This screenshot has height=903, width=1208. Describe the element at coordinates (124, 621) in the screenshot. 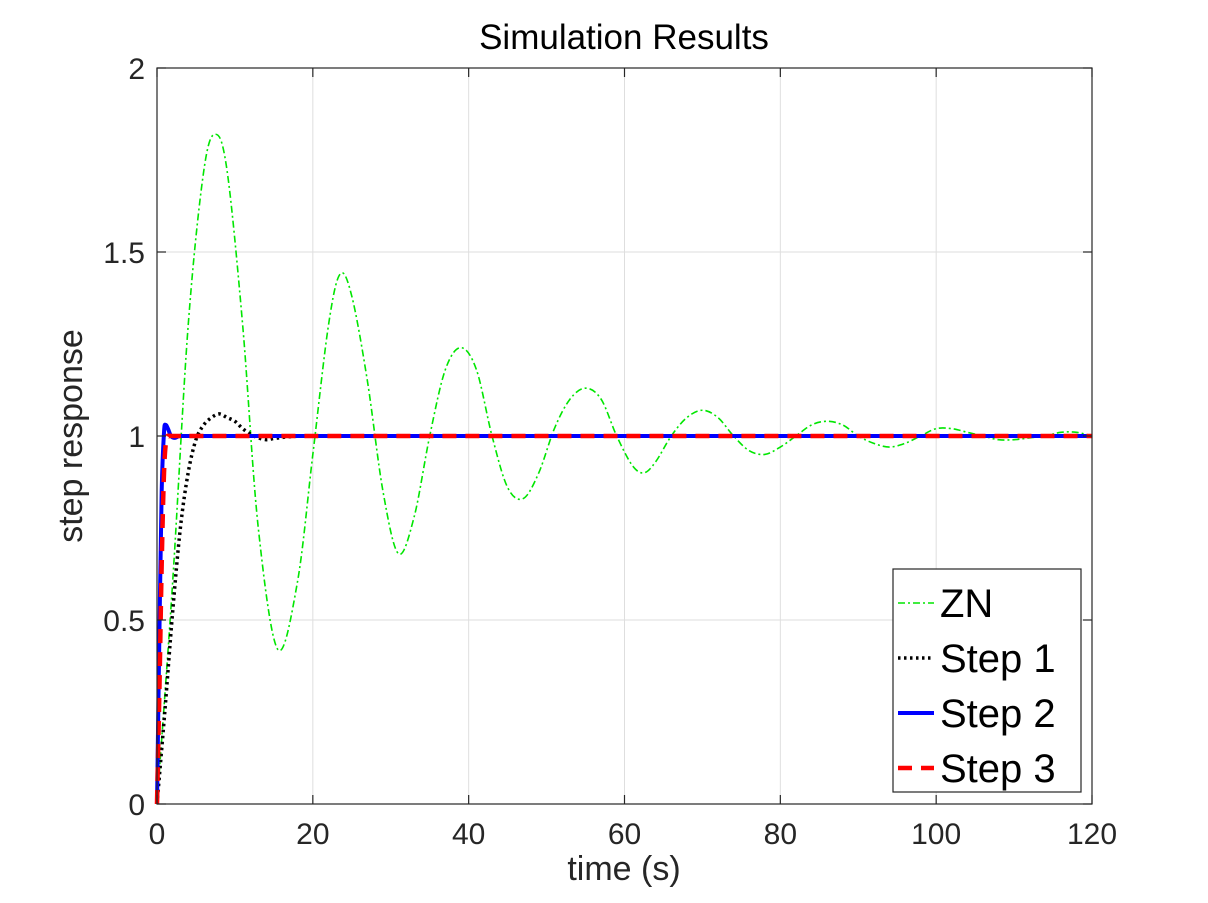

I see `y-tick-label: 0.5` at that location.